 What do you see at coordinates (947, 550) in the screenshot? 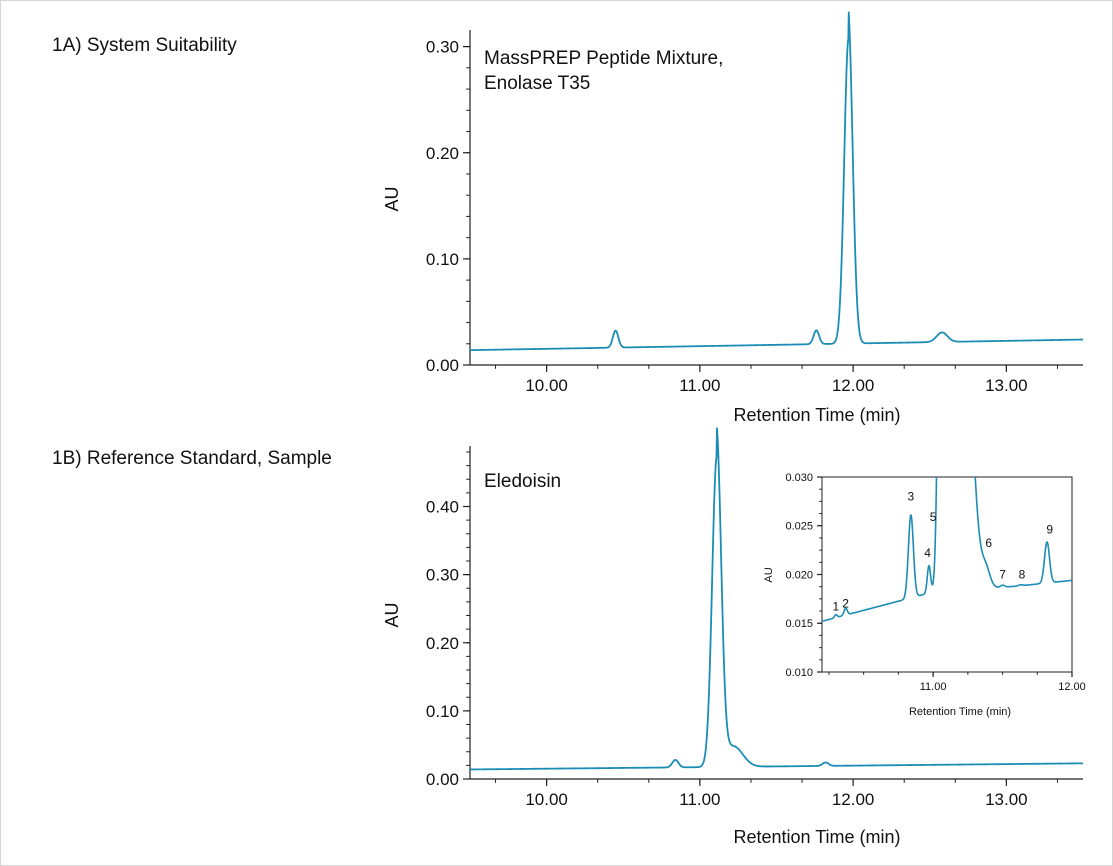
I see `chromatogram-trace` at bounding box center [947, 550].